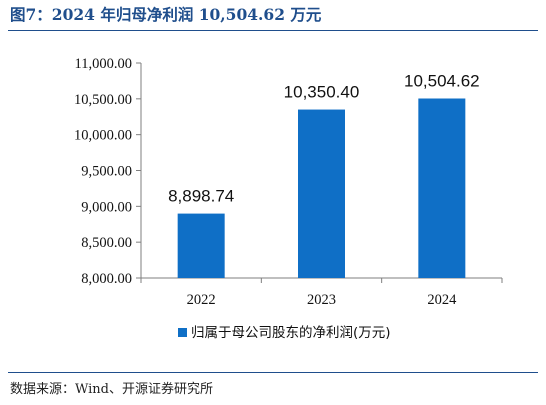  What do you see at coordinates (321, 194) in the screenshot?
I see `bar-2023` at bounding box center [321, 194].